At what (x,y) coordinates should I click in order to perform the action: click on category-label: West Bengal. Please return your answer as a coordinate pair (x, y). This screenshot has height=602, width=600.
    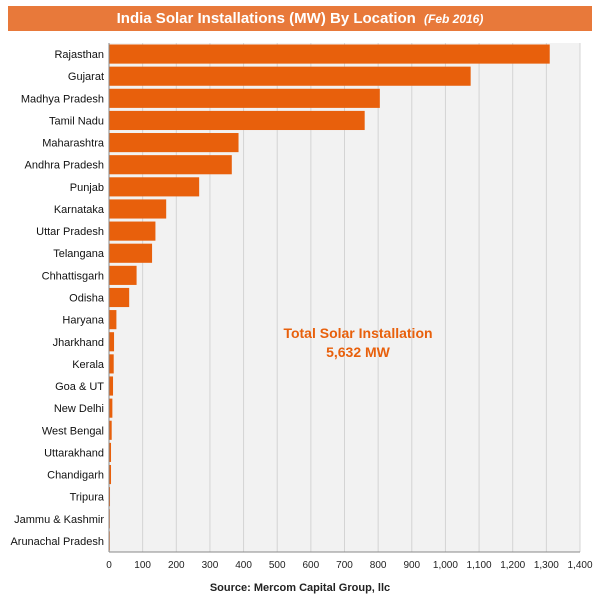
    Looking at the image, I should click on (73, 431).